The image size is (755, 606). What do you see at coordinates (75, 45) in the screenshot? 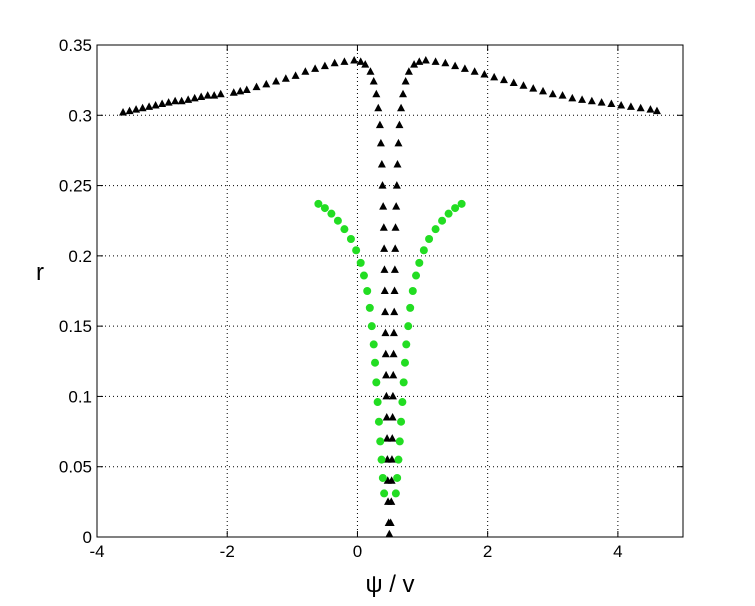
I see `y-tick-label: 0.35` at bounding box center [75, 45].